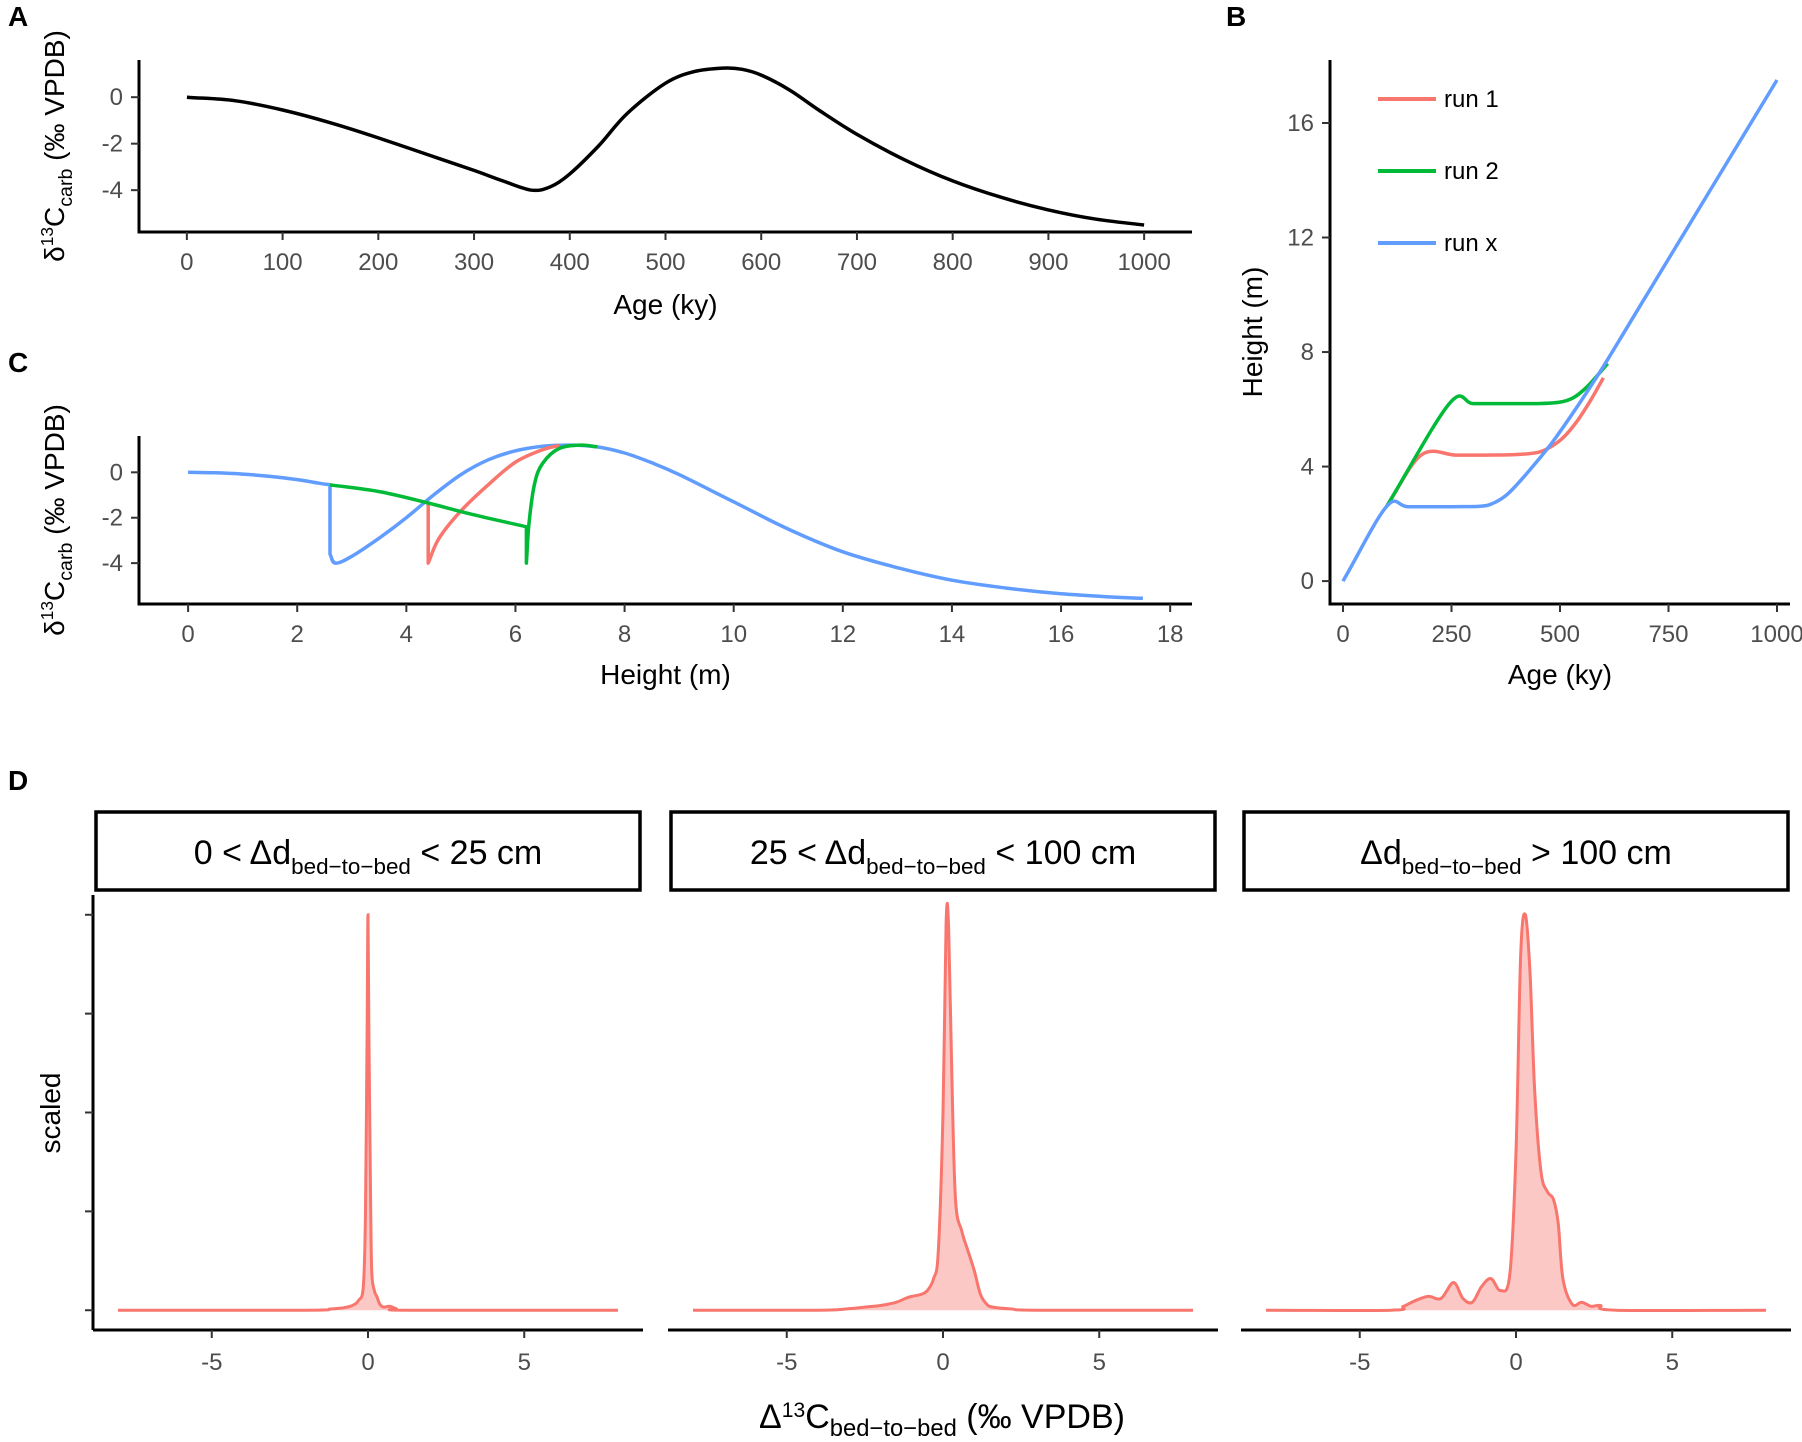  Describe the element at coordinates (1597, 853) in the screenshot. I see `panel-d-strip-label-part: > 100 cm` at that location.